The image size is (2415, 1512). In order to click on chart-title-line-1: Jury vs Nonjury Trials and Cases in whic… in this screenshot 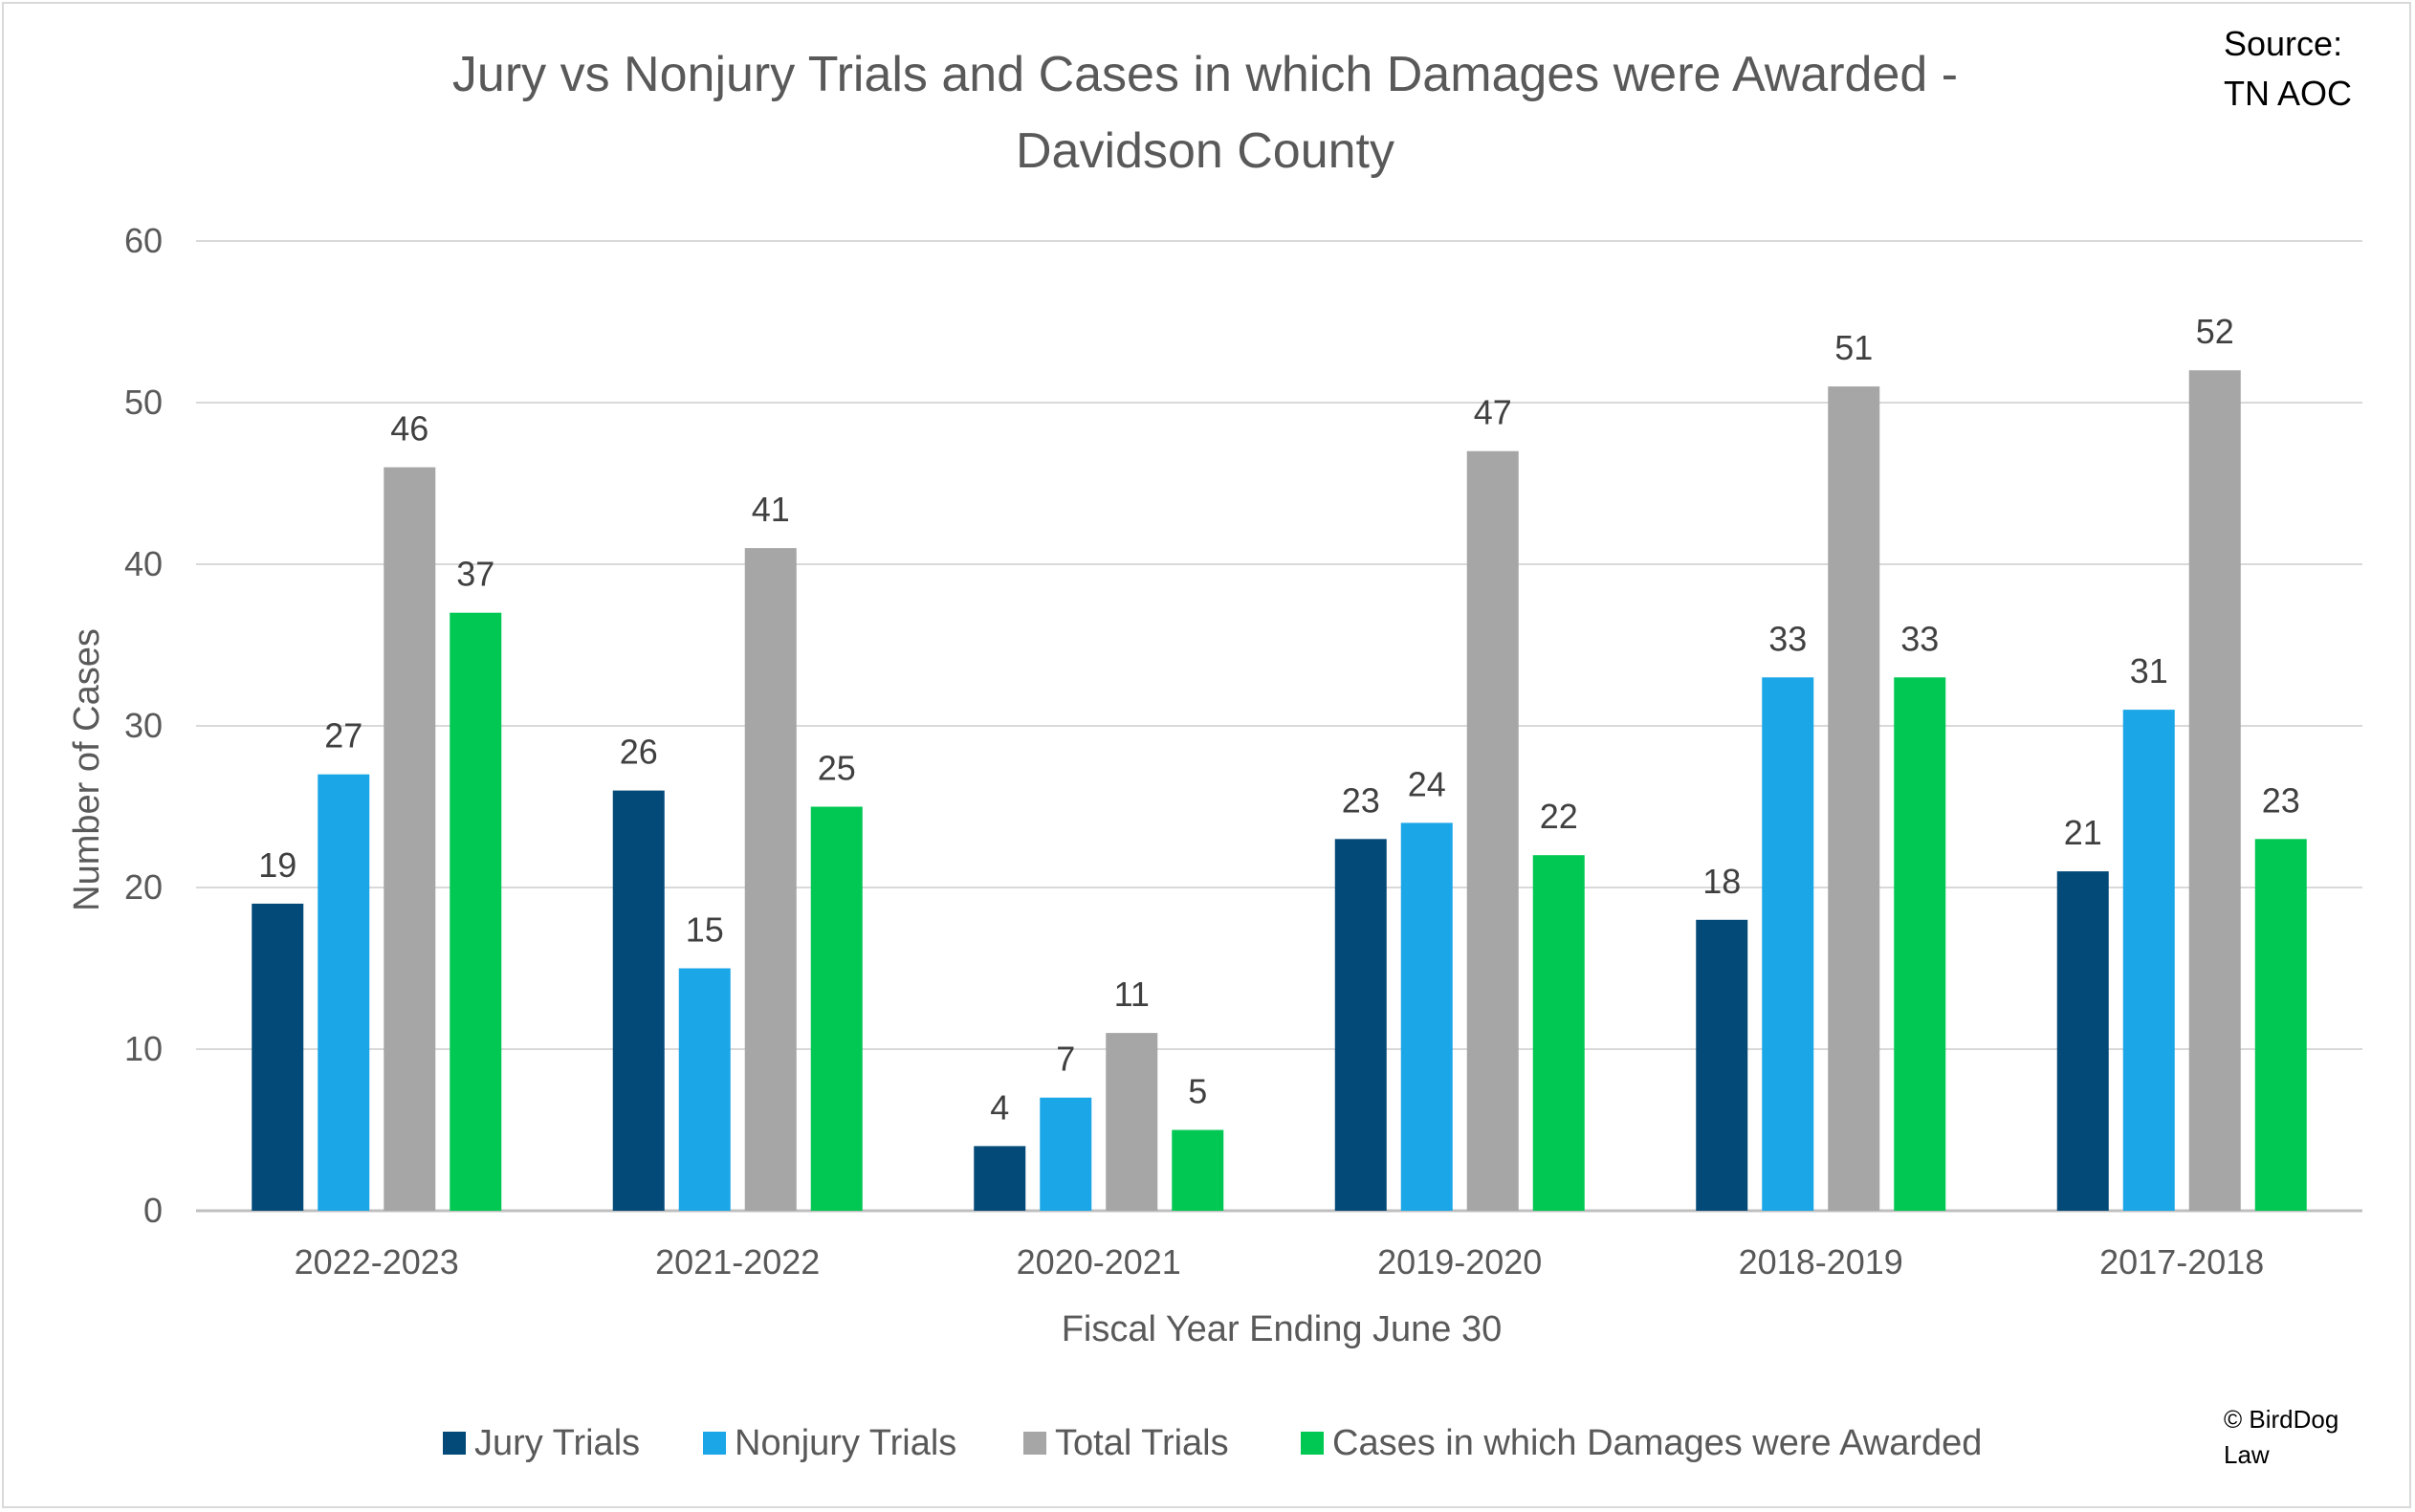, I will do `click(1205, 74)`.